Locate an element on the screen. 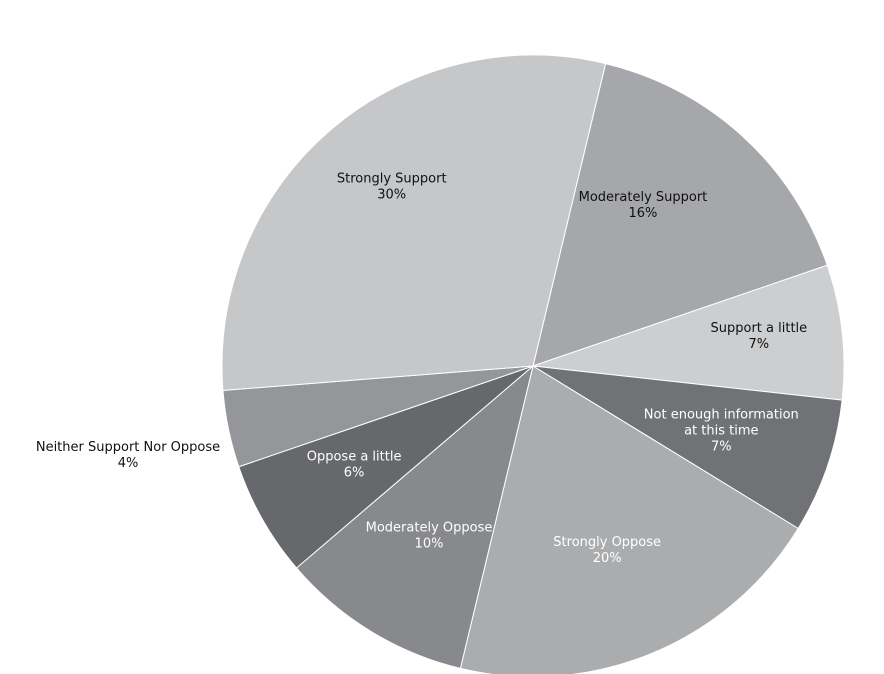 Image resolution: width=884 pixels, height=674 pixels. slice-value-label: 16% is located at coordinates (643, 213).